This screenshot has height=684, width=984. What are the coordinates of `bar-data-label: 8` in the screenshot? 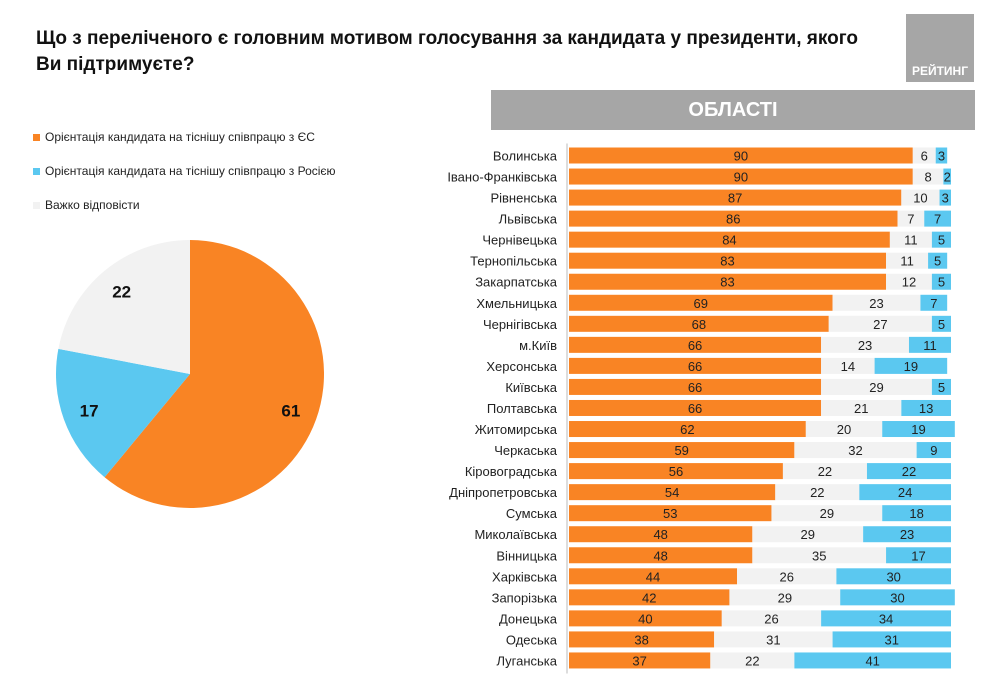 It's located at (927, 177).